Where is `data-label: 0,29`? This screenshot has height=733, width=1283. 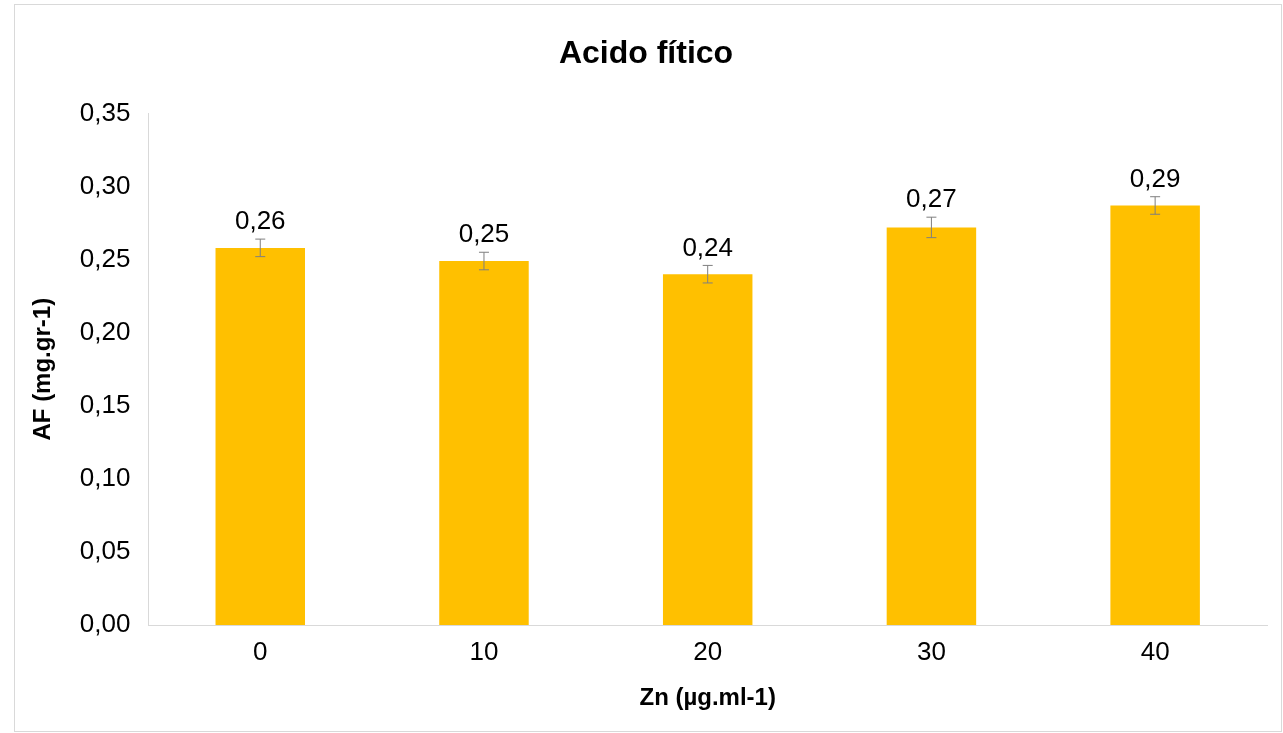
data-label: 0,29 is located at coordinates (1155, 177).